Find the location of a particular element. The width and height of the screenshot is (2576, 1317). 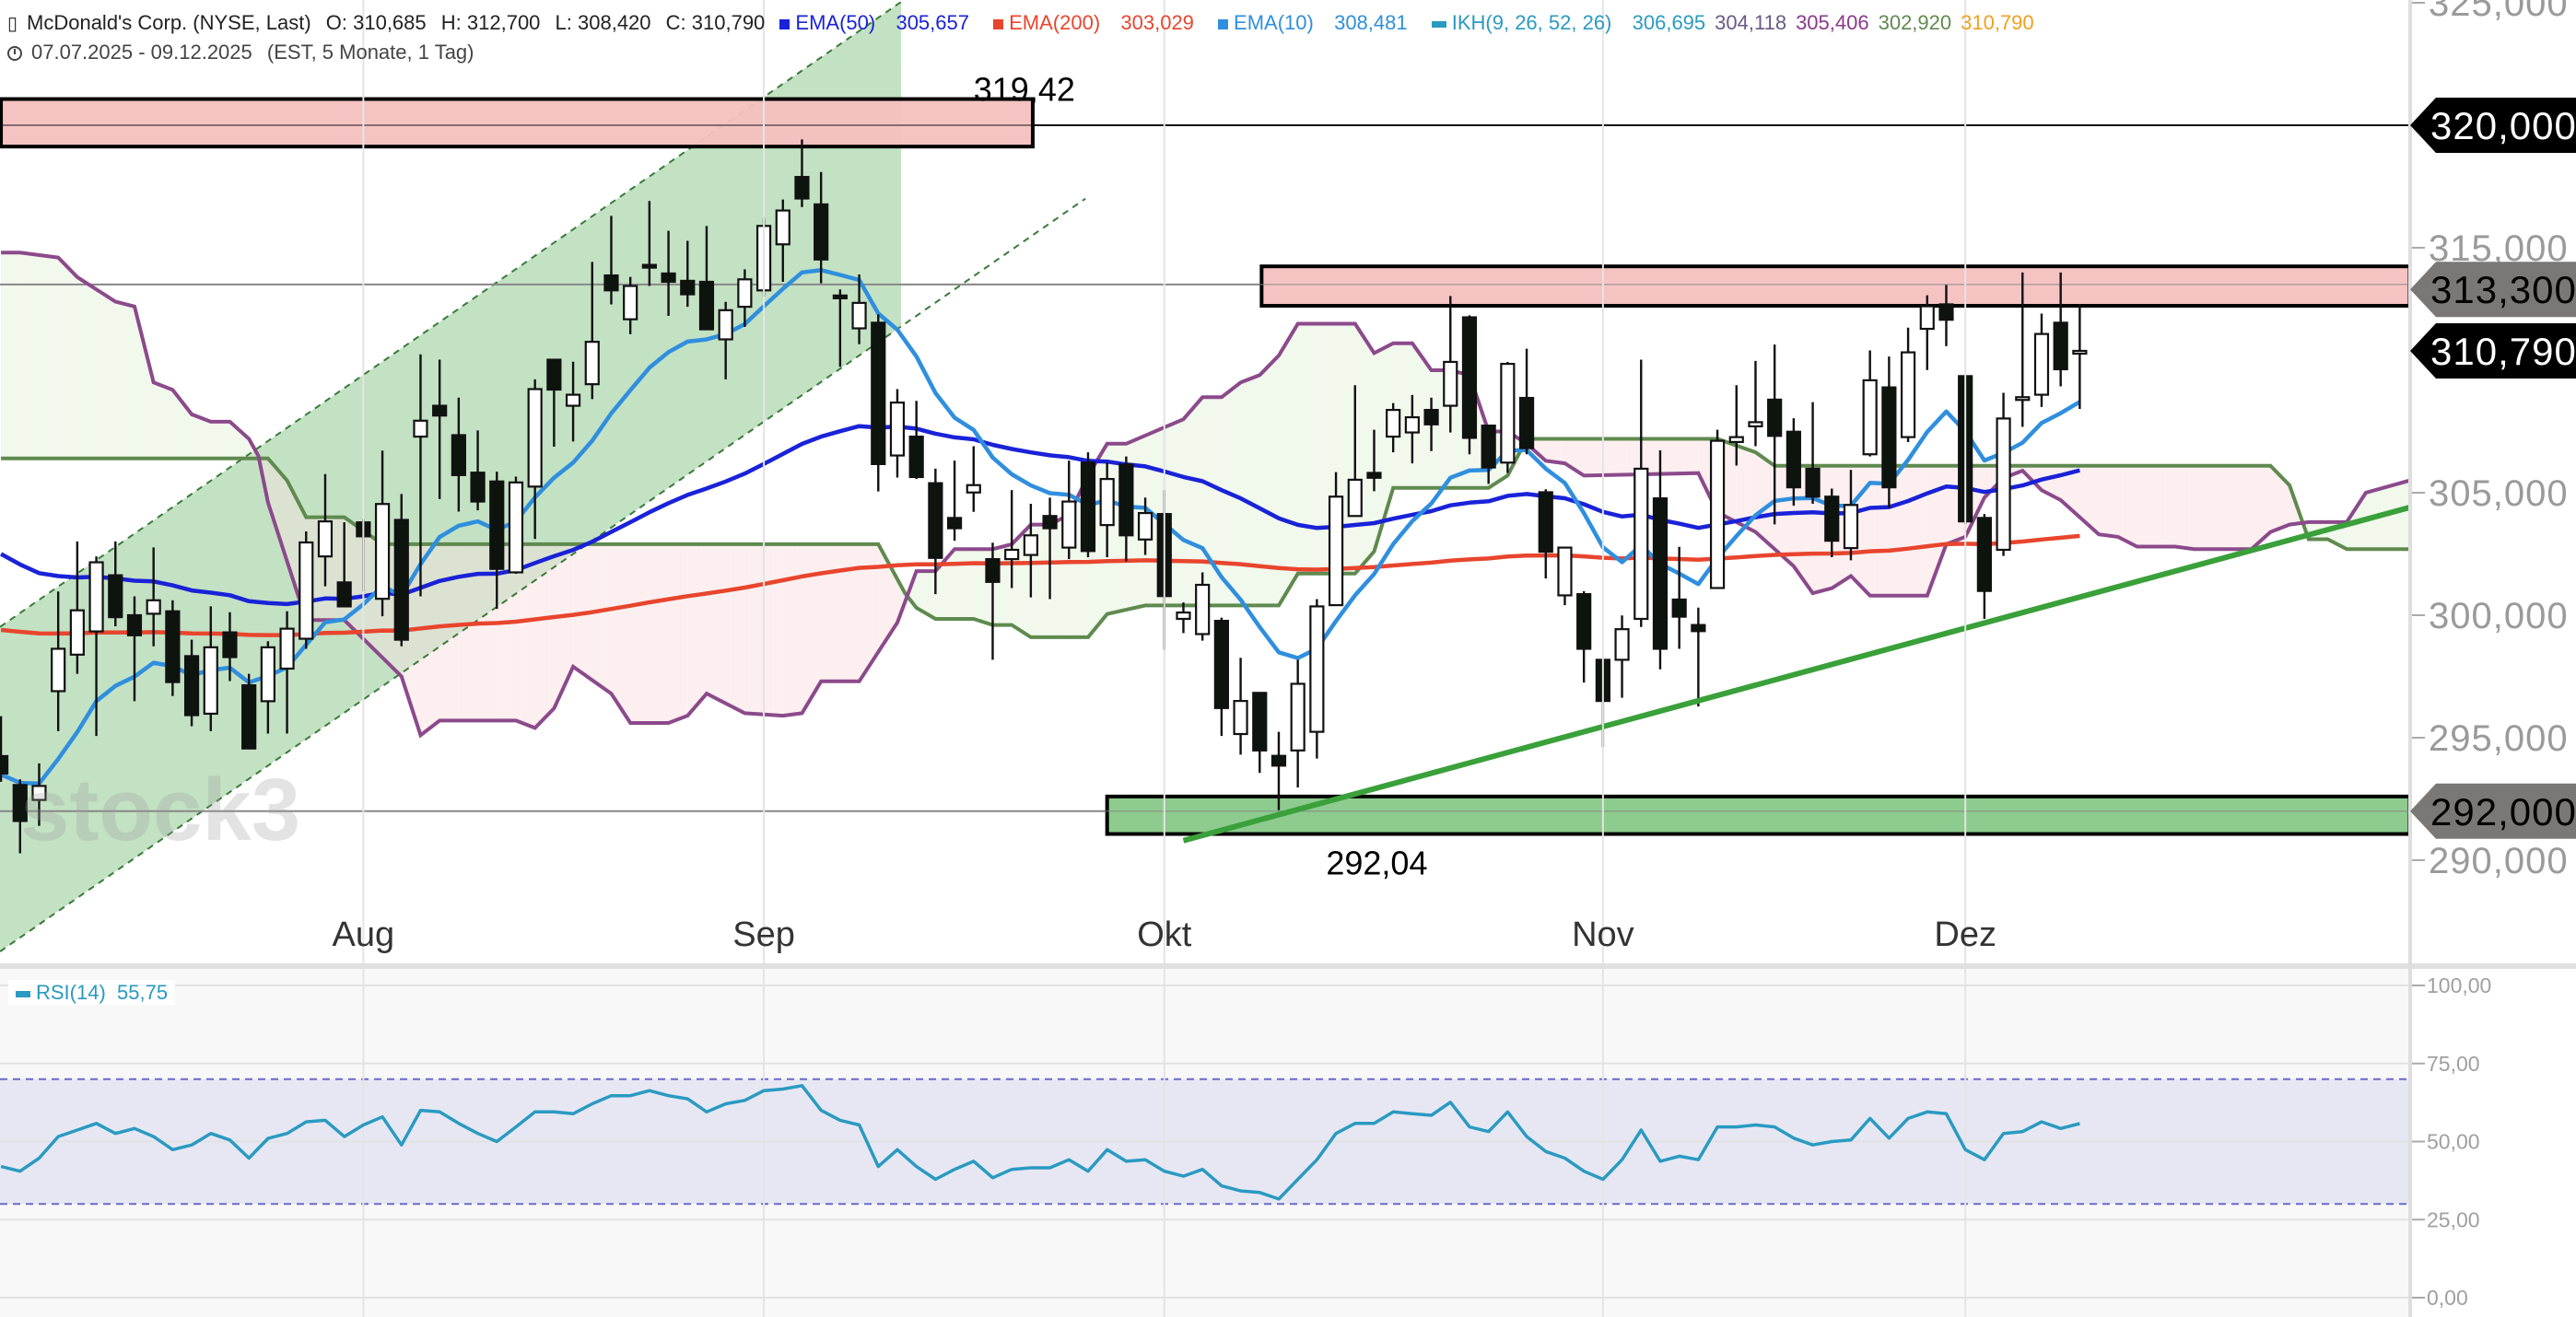

instrument-title: McDonald's Corp. (NYSE, Last) is located at coordinates (169, 23).